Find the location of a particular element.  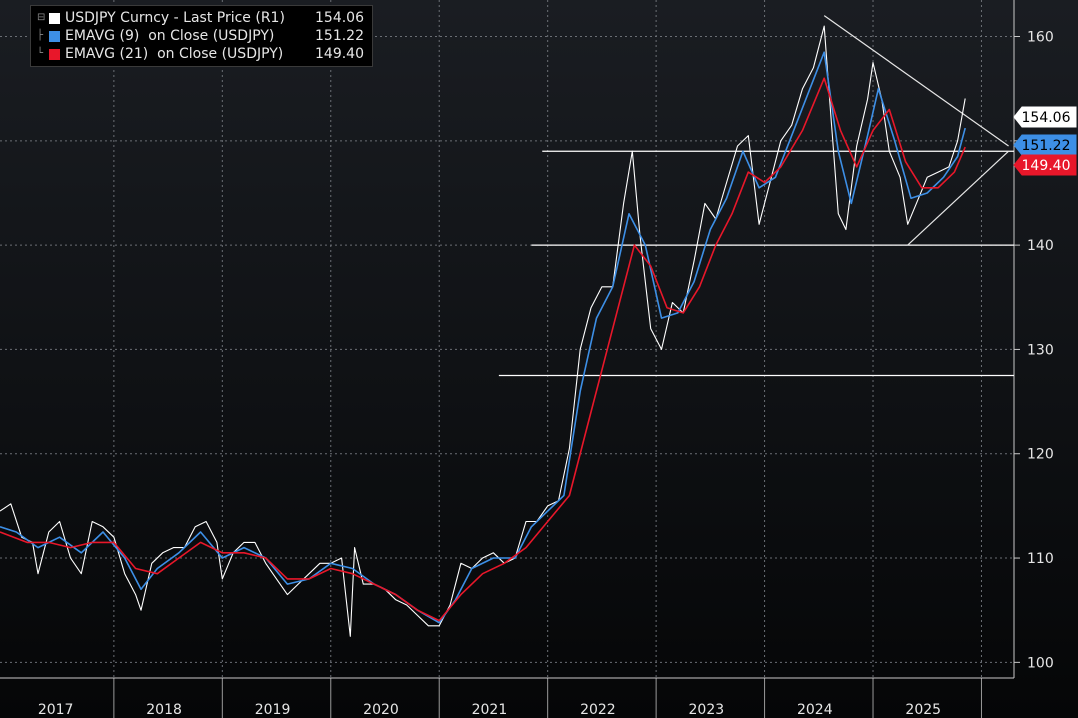

x-tick-label-2017: 2017 is located at coordinates (56, 710).